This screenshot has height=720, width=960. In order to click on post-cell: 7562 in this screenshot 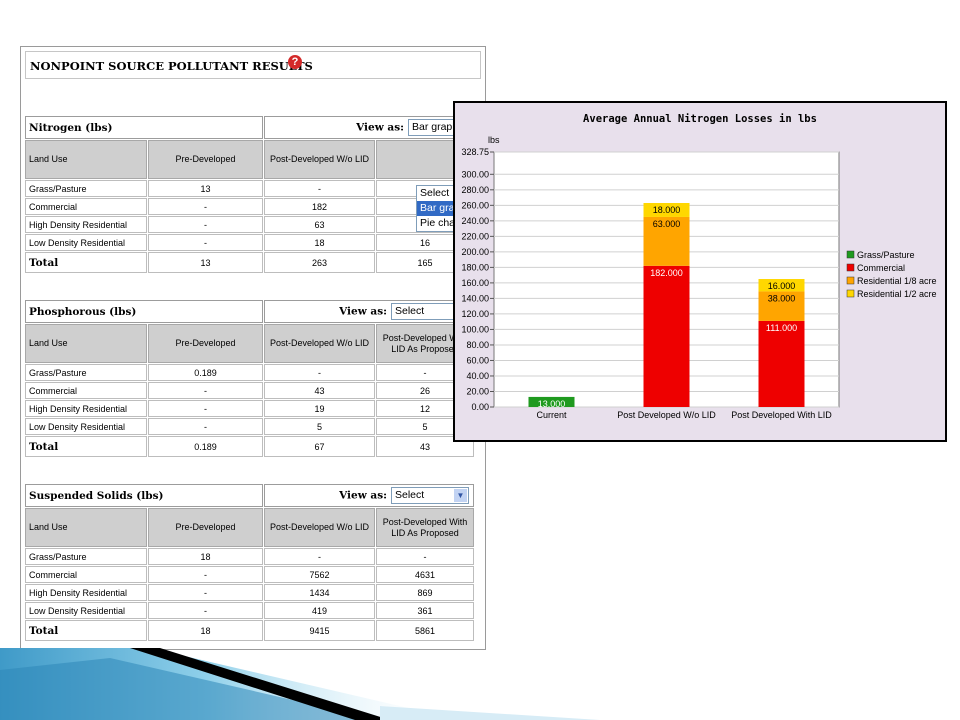, I will do `click(319, 574)`.